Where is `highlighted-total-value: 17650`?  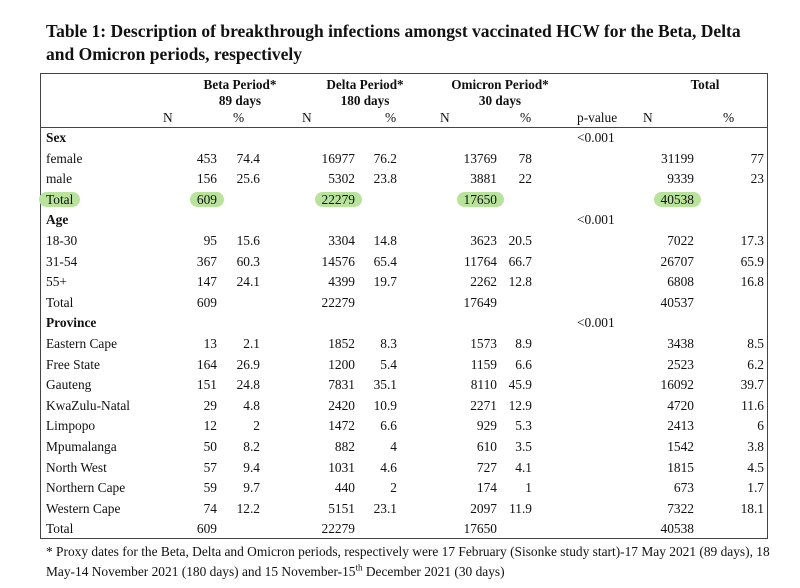 highlighted-total-value: 17650 is located at coordinates (480, 199).